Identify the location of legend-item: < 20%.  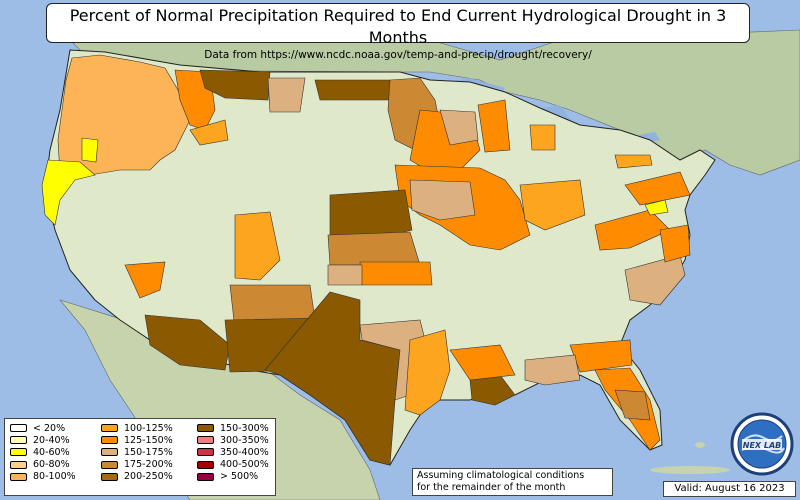
(43, 428).